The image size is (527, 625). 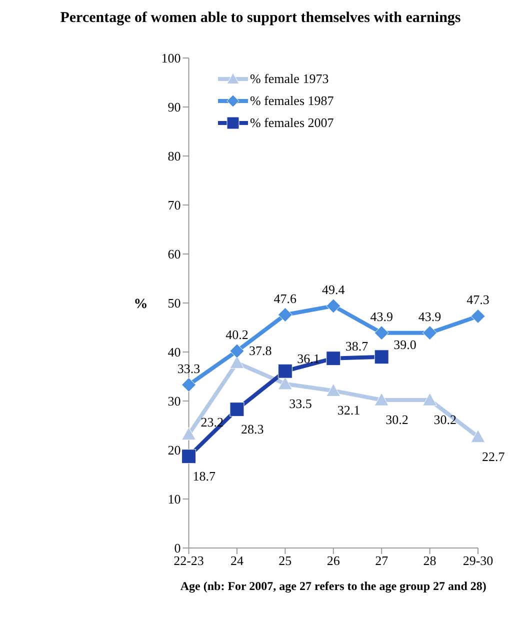 I want to click on y-tick-label: 10, so click(x=174, y=499).